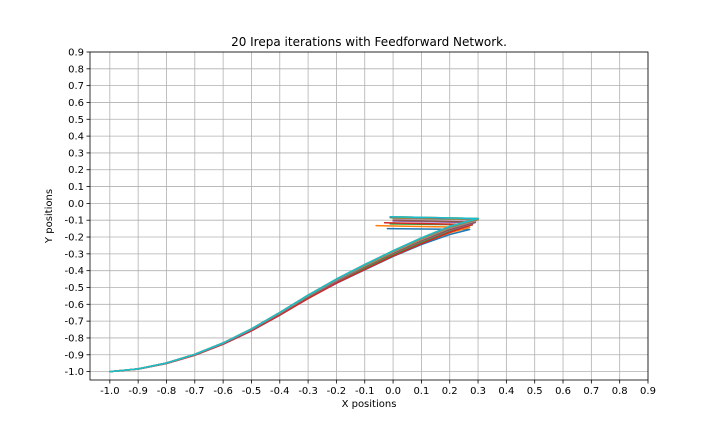  I want to click on x-tick-label: 0.2, so click(450, 391).